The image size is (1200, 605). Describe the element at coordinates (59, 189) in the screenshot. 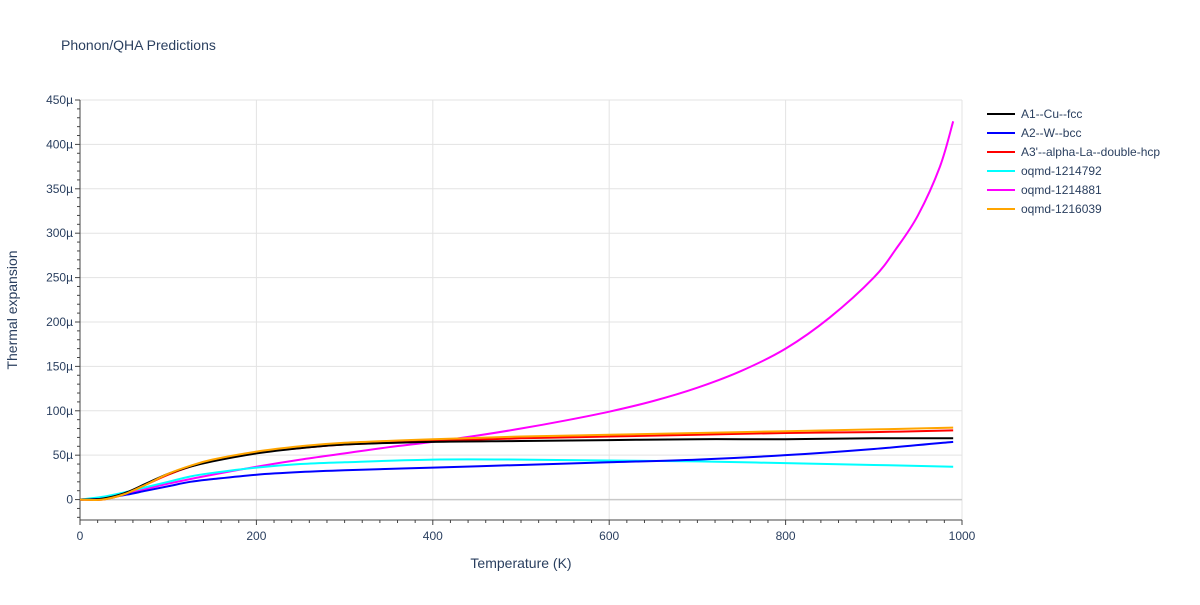

I see `y-tick-label: 350µ` at that location.